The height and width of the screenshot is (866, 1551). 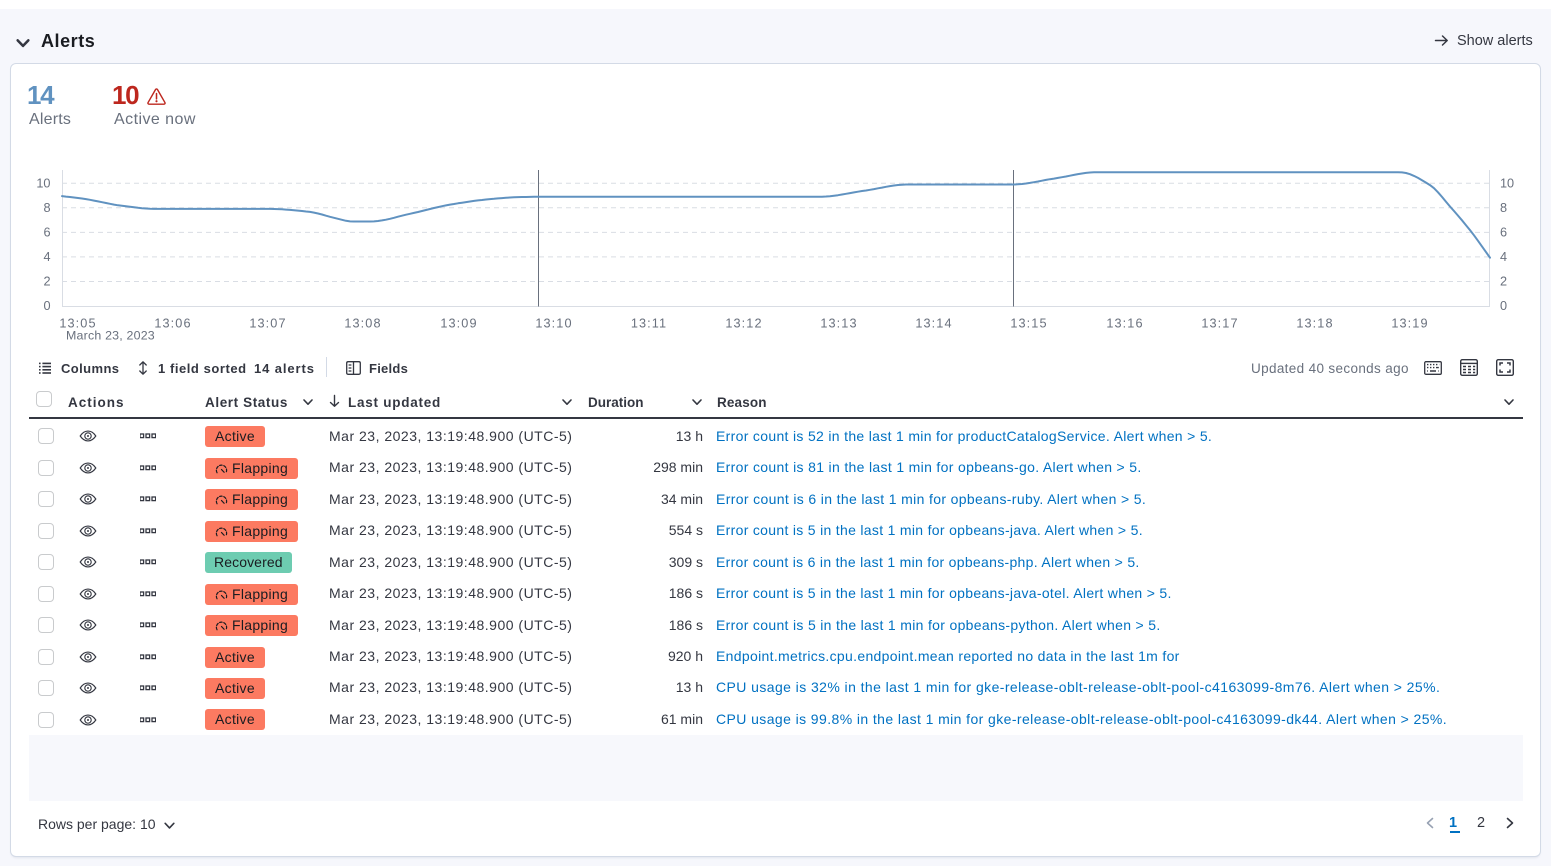 What do you see at coordinates (172, 324) in the screenshot?
I see `svg-text: 13:06` at bounding box center [172, 324].